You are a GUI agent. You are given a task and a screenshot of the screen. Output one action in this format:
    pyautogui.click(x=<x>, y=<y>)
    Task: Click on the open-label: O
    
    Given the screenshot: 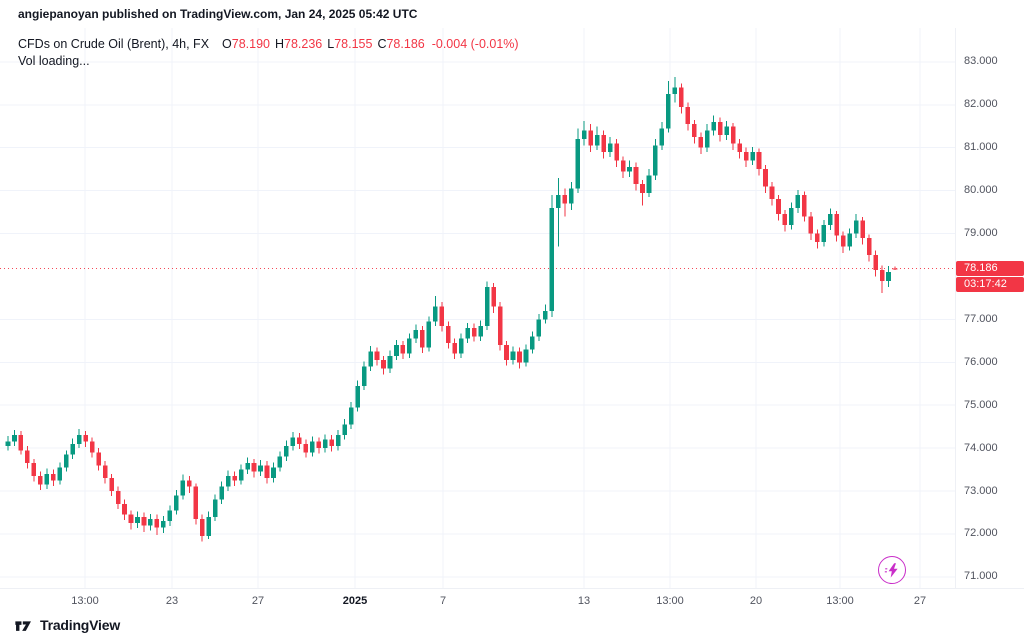 What is the action you would take?
    pyautogui.click(x=227, y=44)
    